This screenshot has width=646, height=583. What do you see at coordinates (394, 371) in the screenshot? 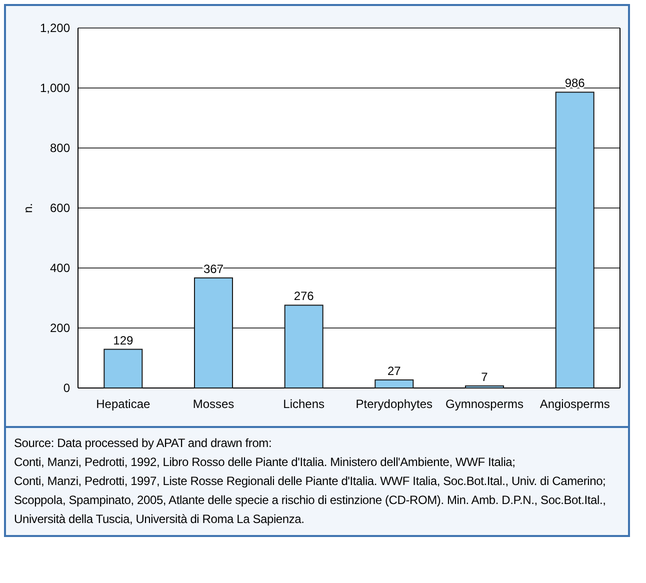
I see `data-label: 27` at bounding box center [394, 371].